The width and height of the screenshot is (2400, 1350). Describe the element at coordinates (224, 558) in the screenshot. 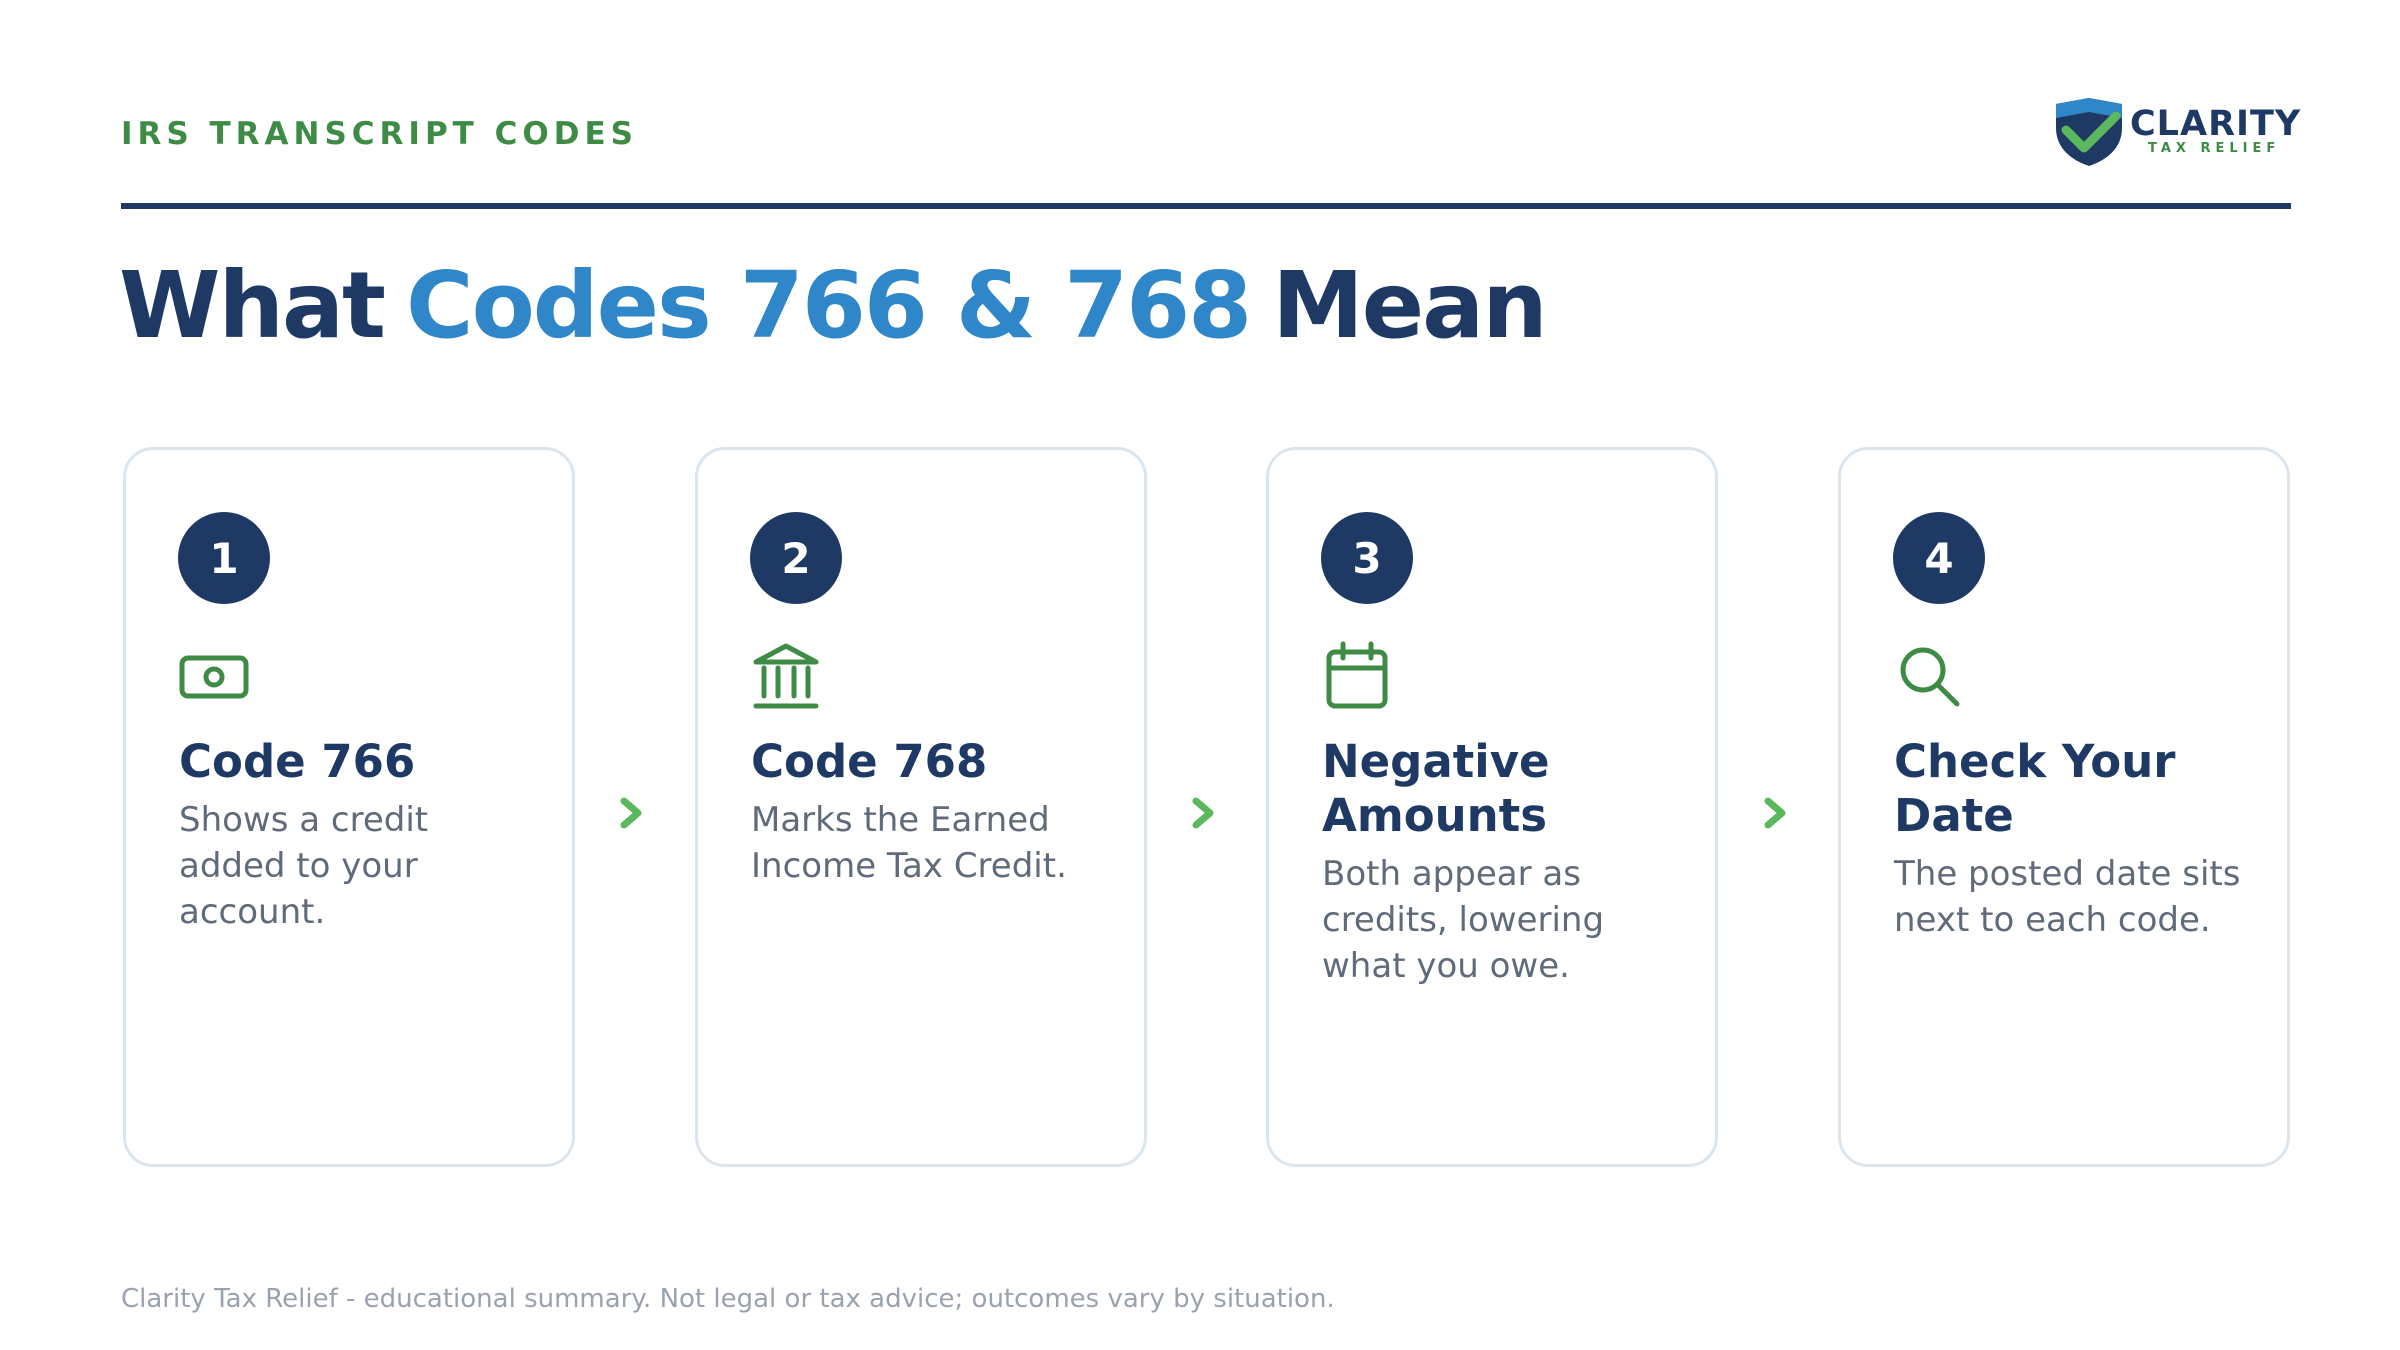

I see `step-number: 1` at that location.